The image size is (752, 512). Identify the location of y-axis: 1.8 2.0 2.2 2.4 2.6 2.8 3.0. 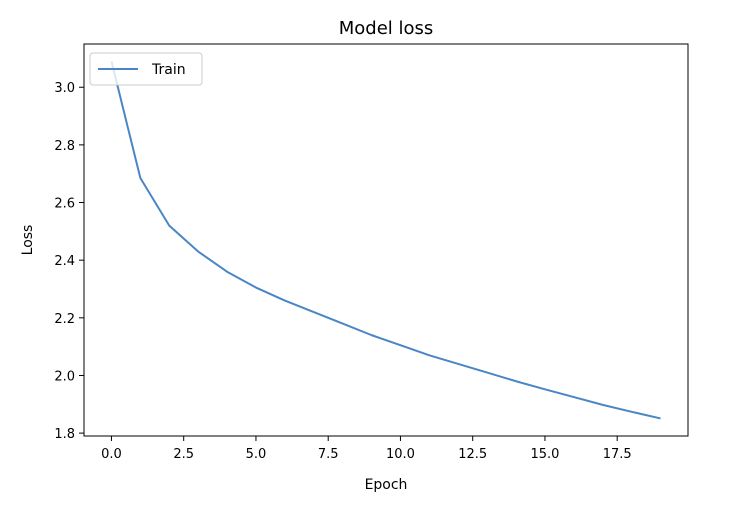
(69, 261).